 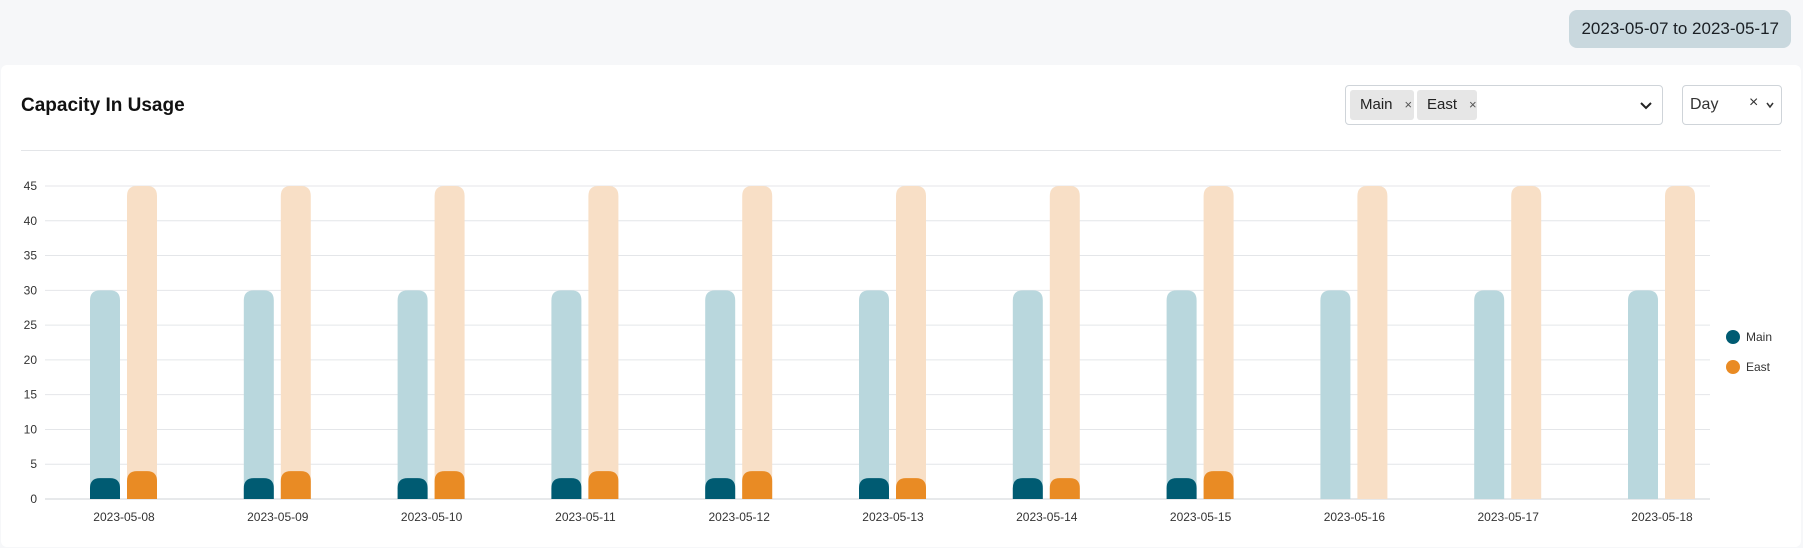 What do you see at coordinates (1733, 367) in the screenshot?
I see `legend-east-swatch` at bounding box center [1733, 367].